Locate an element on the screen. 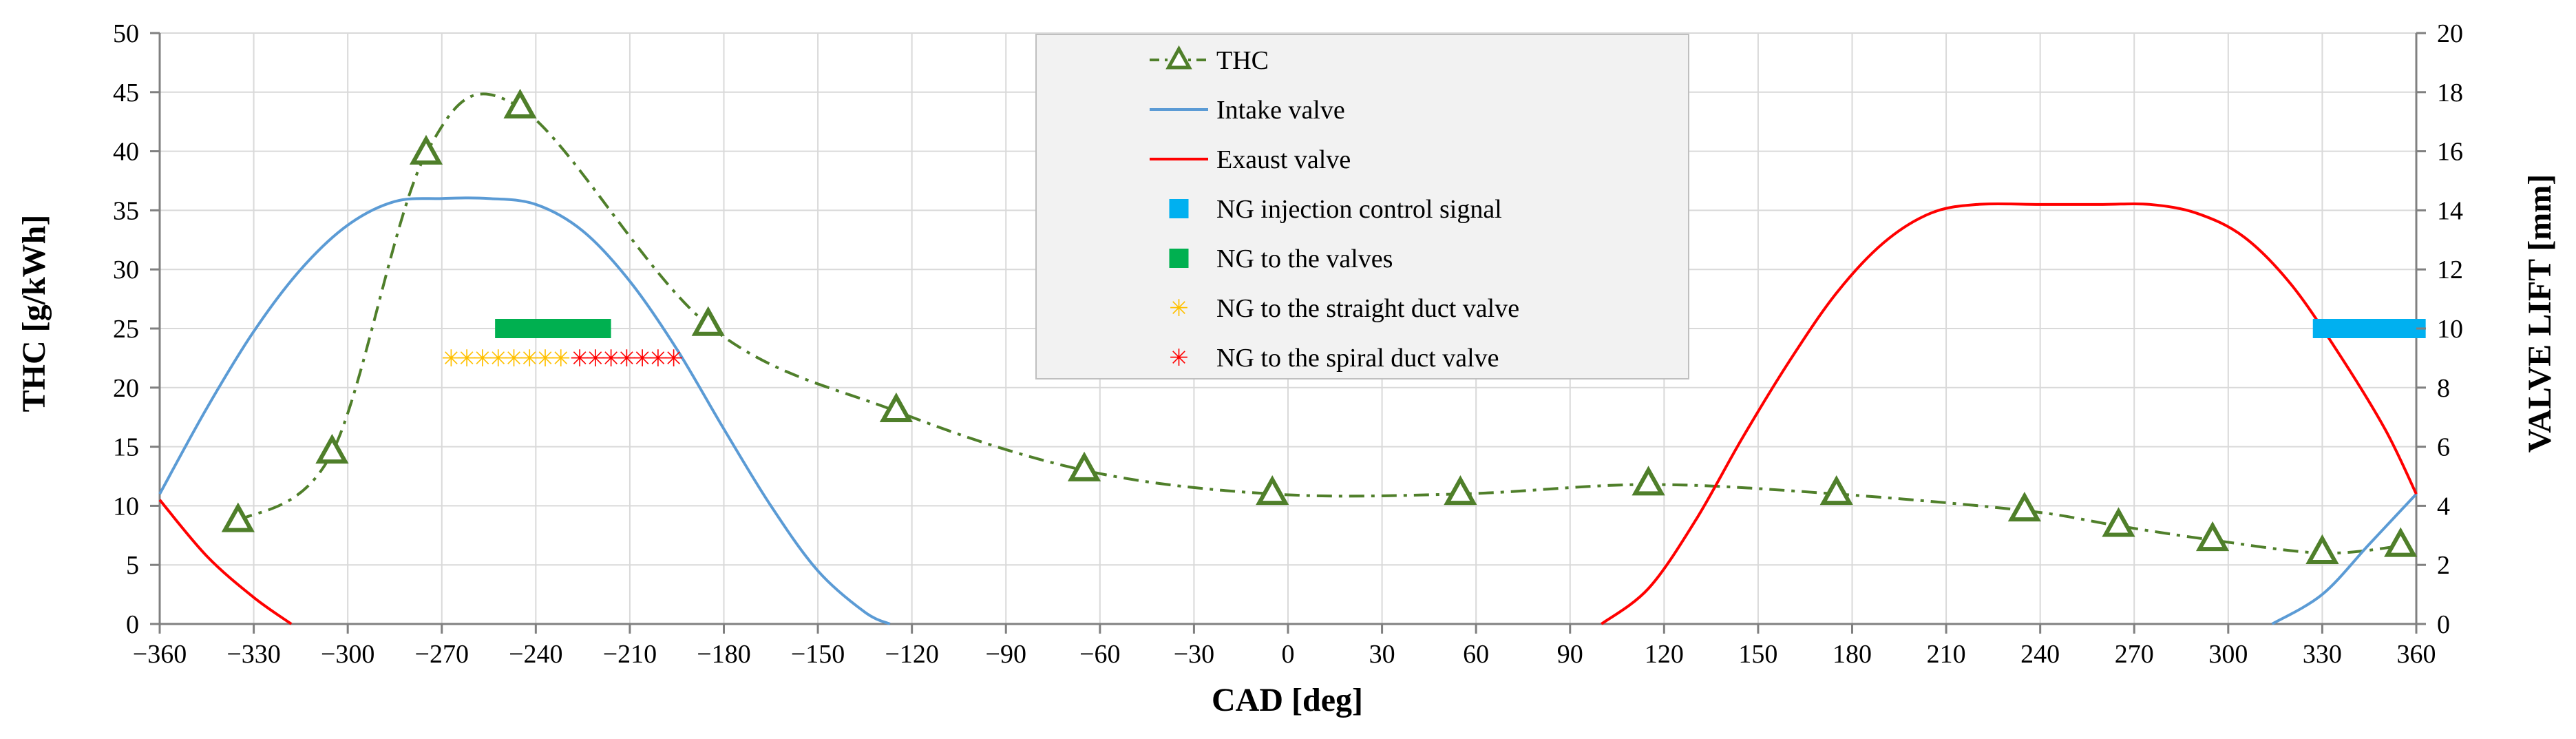 This screenshot has height=739, width=2576. legend-label: NG to the valves is located at coordinates (1305, 258).